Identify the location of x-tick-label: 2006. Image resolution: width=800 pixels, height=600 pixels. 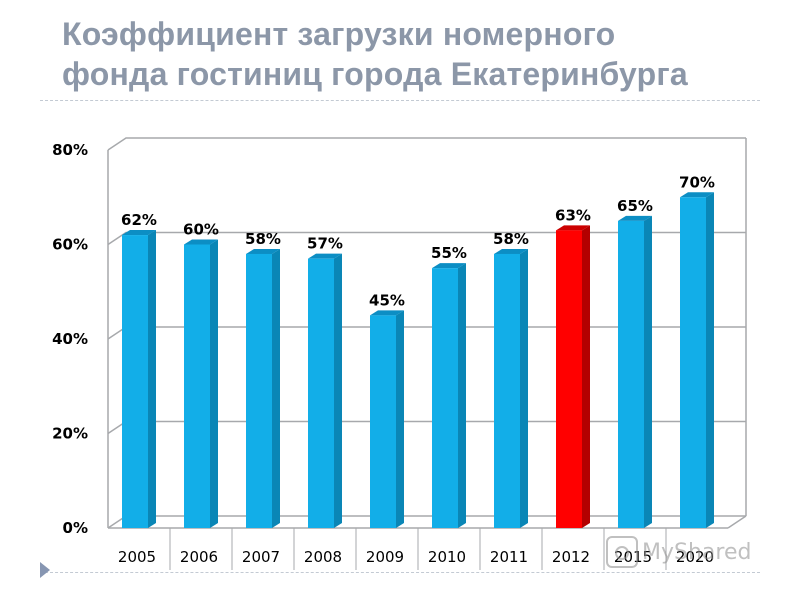
(199, 557).